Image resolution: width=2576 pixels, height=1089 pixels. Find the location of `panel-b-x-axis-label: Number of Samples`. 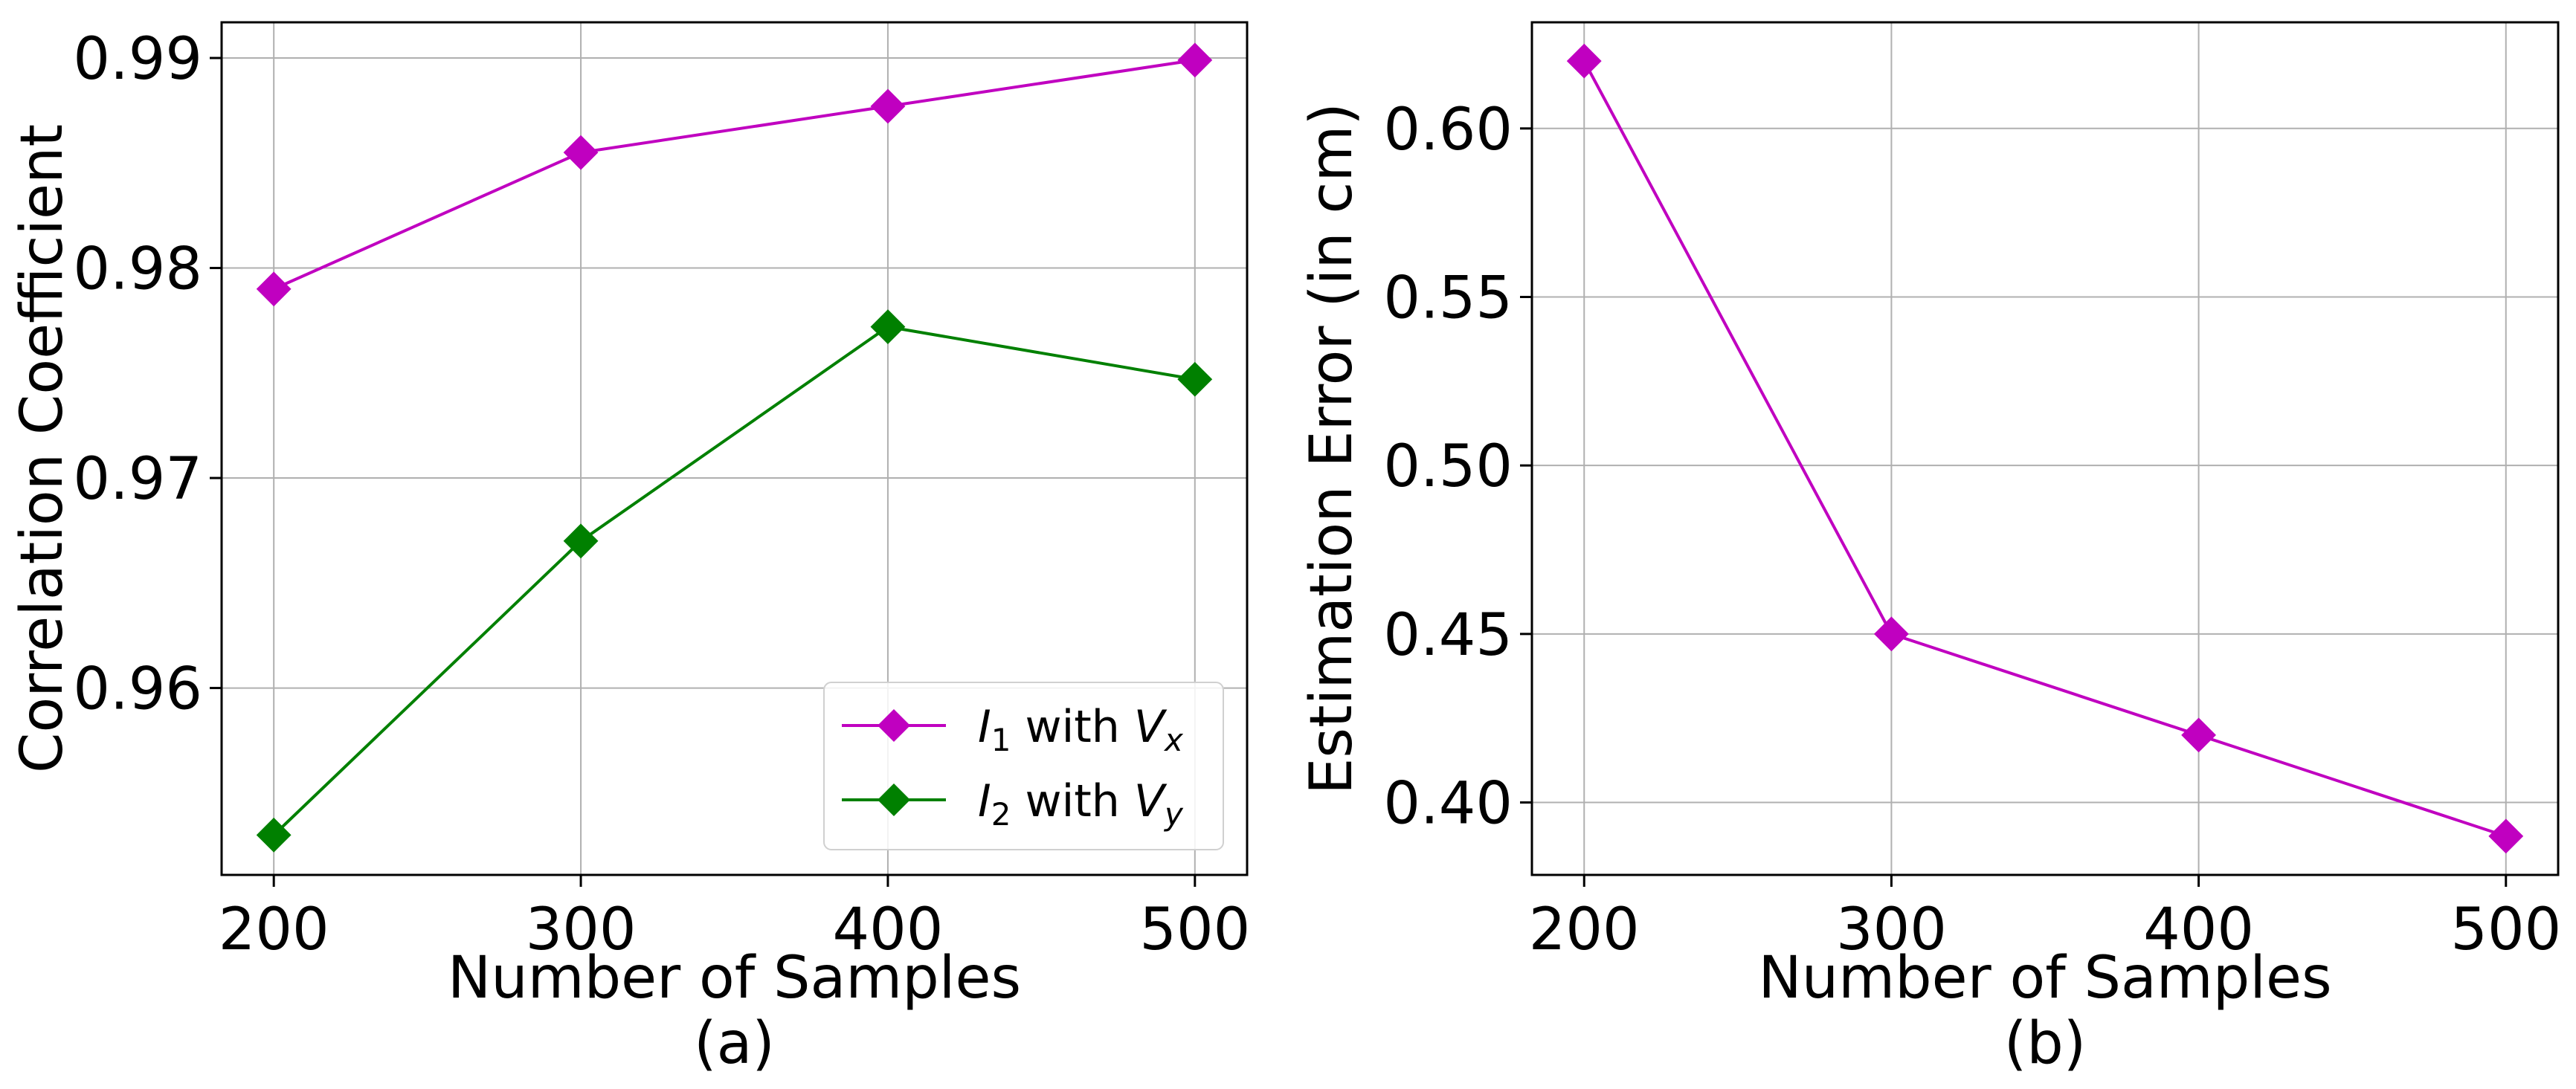

panel-b-x-axis-label: Number of Samples is located at coordinates (2044, 979).